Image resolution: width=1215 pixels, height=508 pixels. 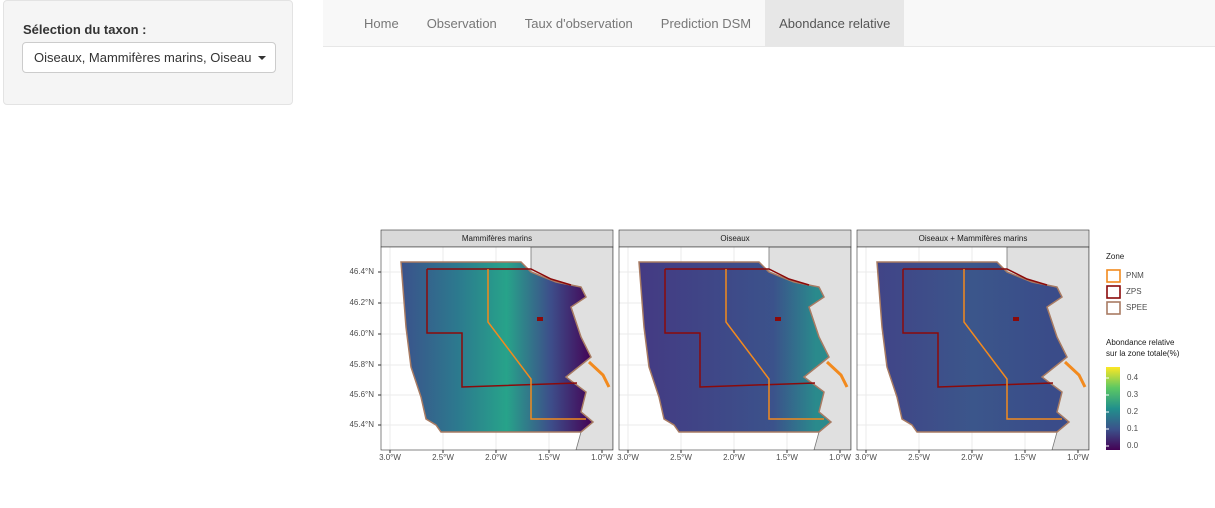 I want to click on y-tick-label: 46.2°N, so click(x=361, y=302).